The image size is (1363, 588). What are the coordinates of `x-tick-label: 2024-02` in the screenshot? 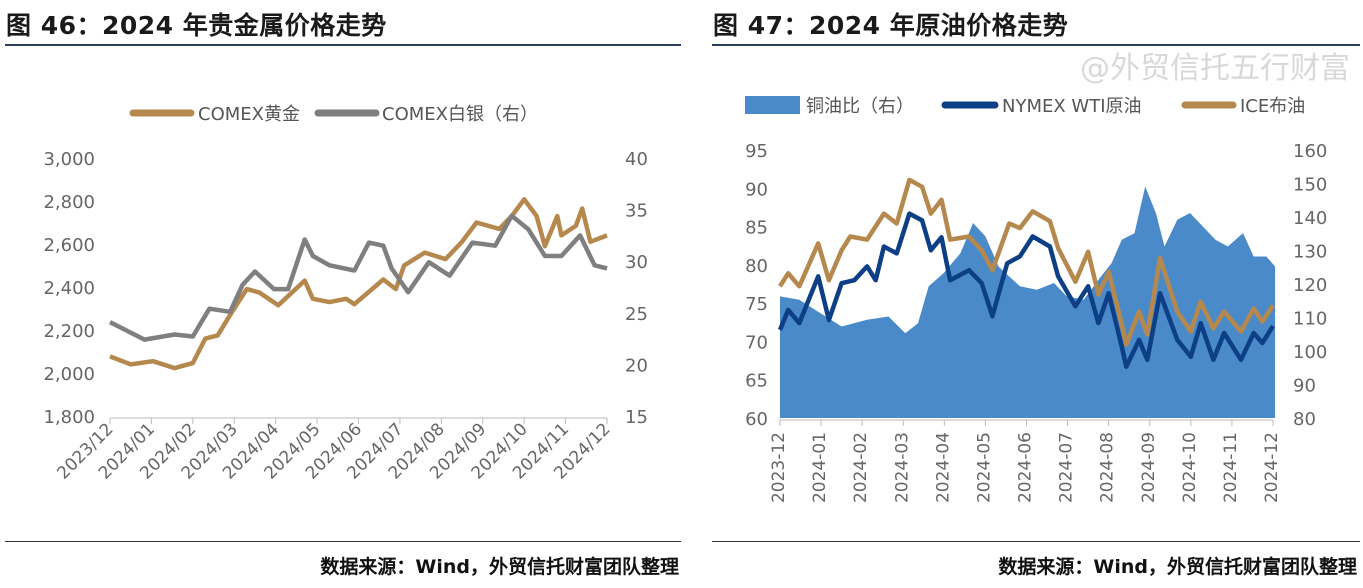 It's located at (861, 467).